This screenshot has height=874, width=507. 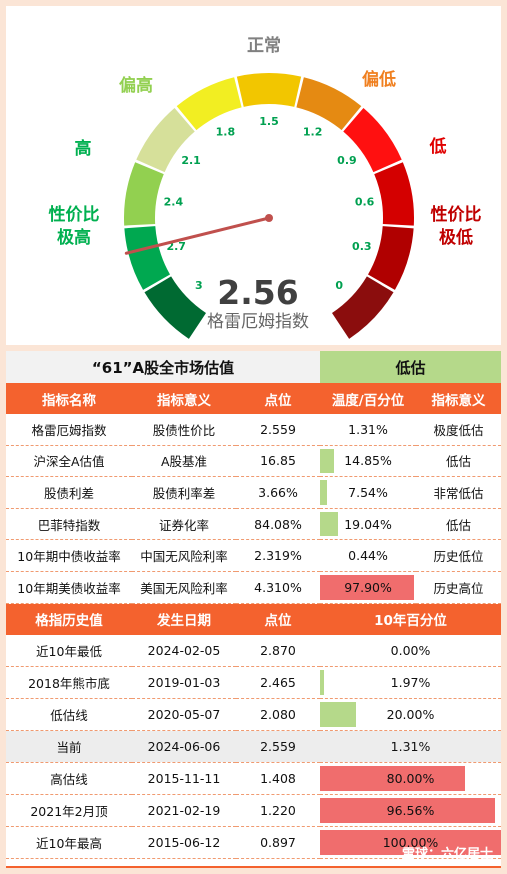 What do you see at coordinates (184, 492) in the screenshot?
I see `indicator-meaning: 股债利率差` at bounding box center [184, 492].